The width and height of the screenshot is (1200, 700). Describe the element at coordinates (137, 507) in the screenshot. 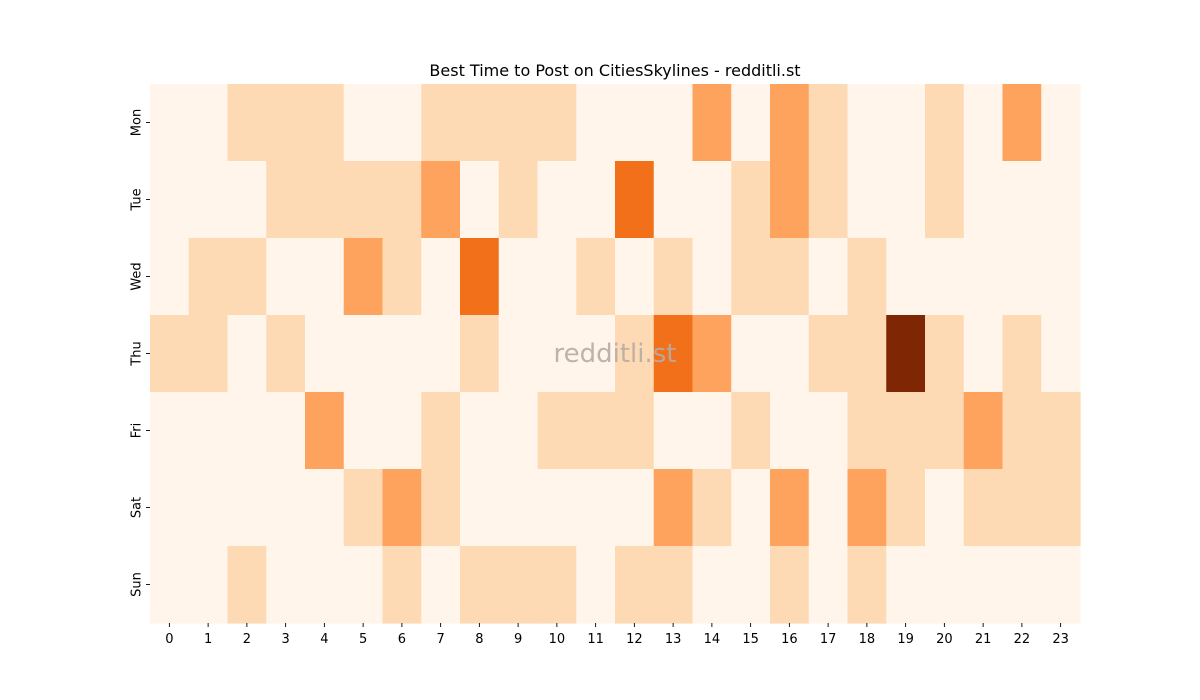

I see `y-tick-label: Sat` at that location.